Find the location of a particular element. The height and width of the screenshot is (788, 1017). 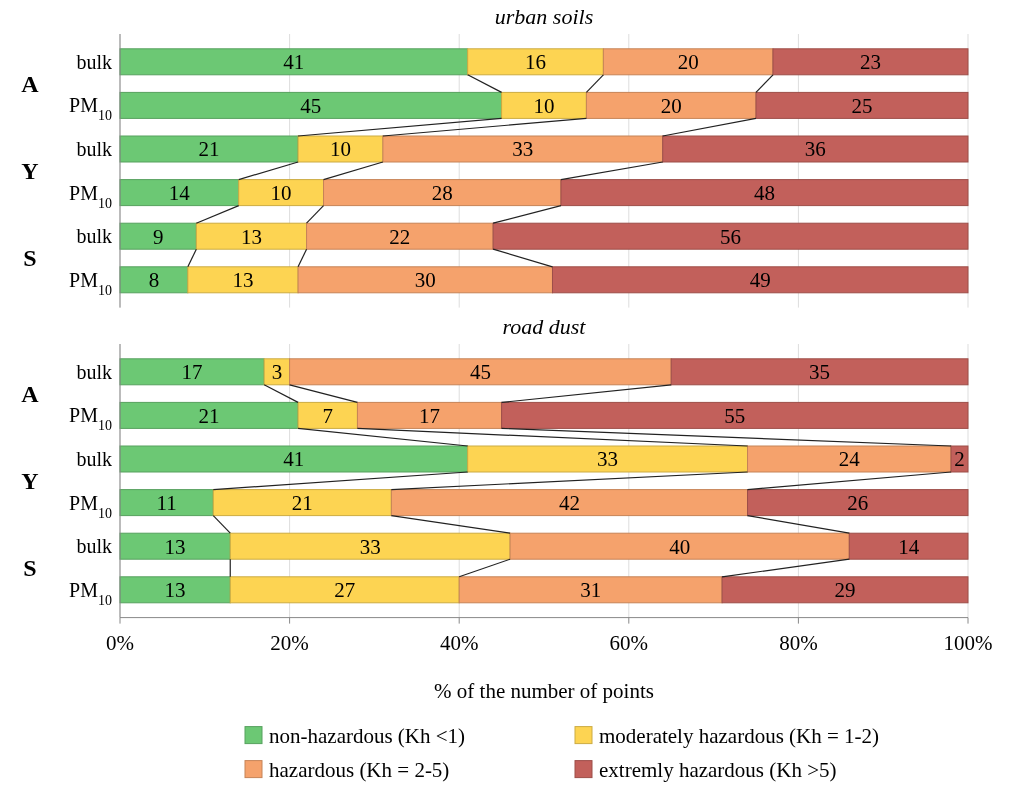

data-label: 8 is located at coordinates (154, 280).